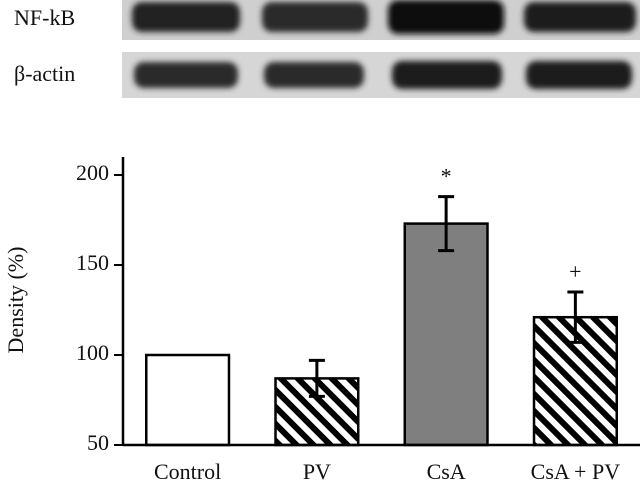 The width and height of the screenshot is (640, 491). I want to click on x-tick-label: PV, so click(317, 471).